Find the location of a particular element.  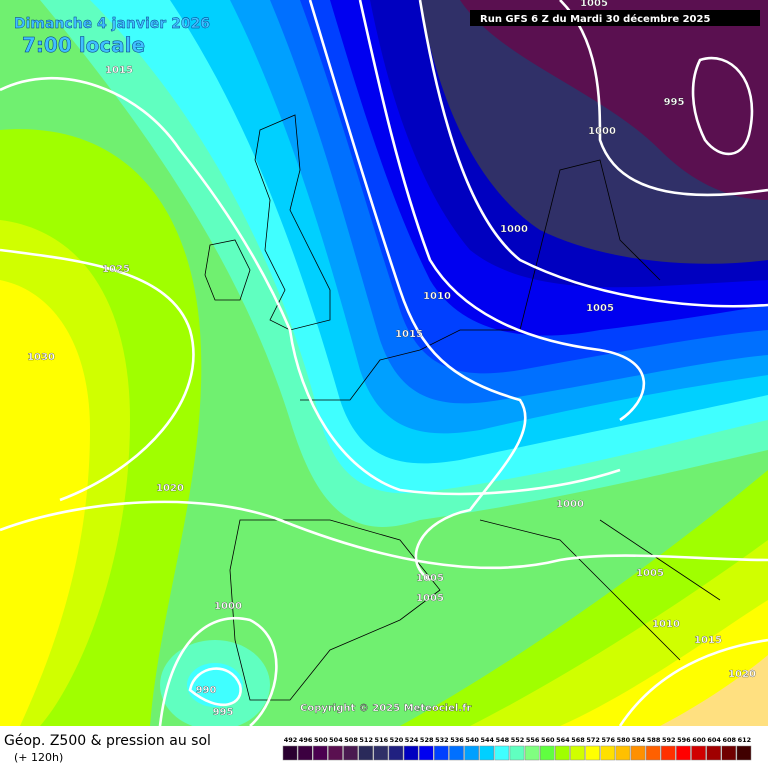

lead-time: (+ 120h) is located at coordinates (38, 757).